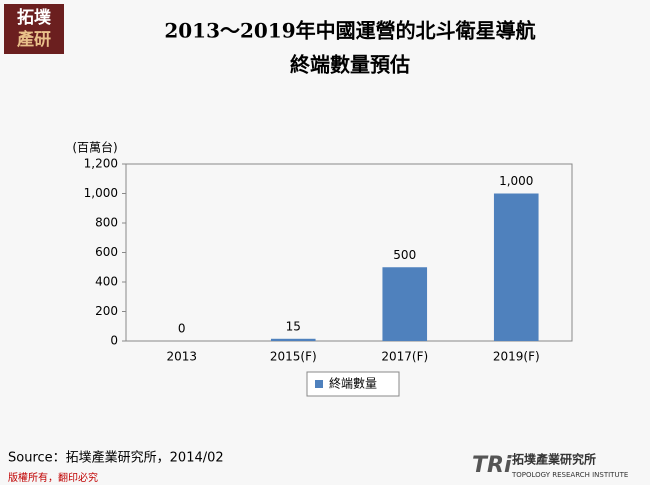 Image resolution: width=650 pixels, height=485 pixels. I want to click on value-label: 15, so click(293, 326).